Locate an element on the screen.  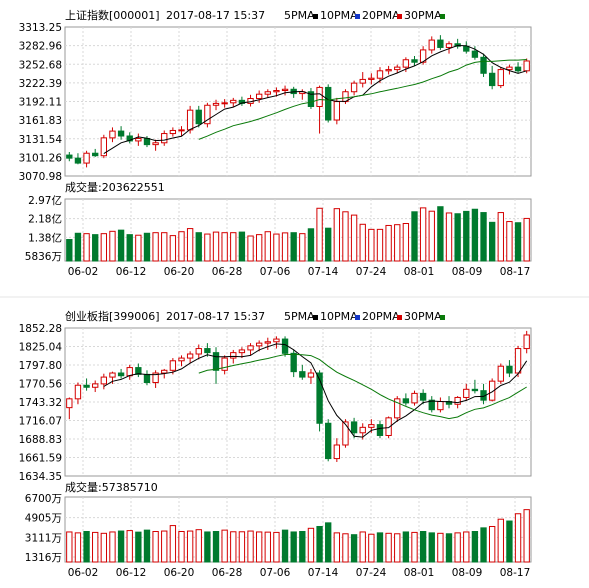
ma5-line is located at coordinates (315, 99).